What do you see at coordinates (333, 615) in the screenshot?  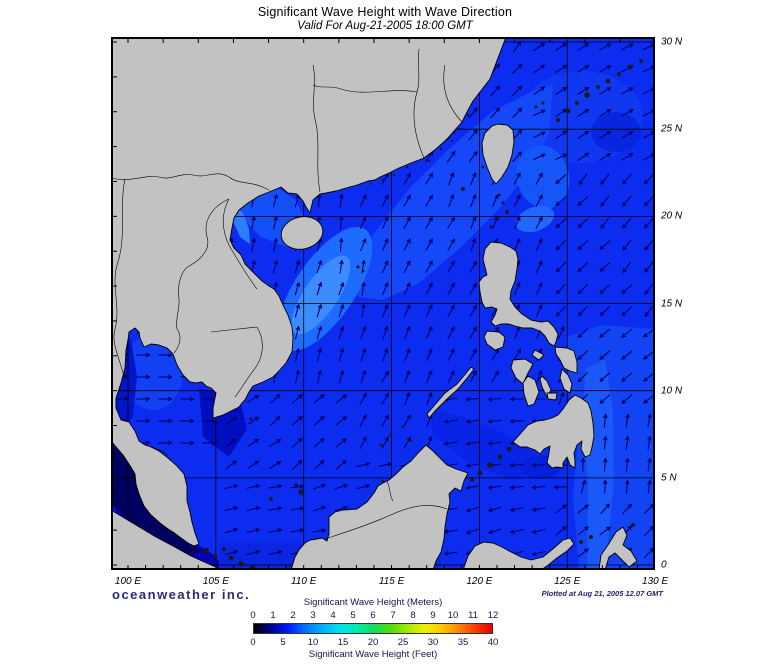 I see `legend-tick: 4` at bounding box center [333, 615].